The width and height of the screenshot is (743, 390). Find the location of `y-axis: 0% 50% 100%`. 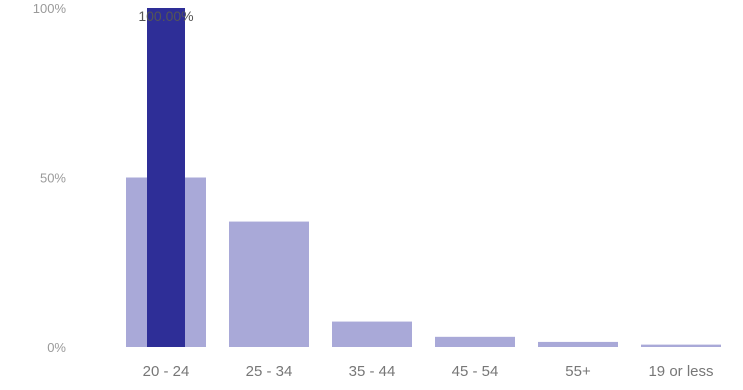

y-axis: 0% 50% 100% is located at coordinates (50, 178).